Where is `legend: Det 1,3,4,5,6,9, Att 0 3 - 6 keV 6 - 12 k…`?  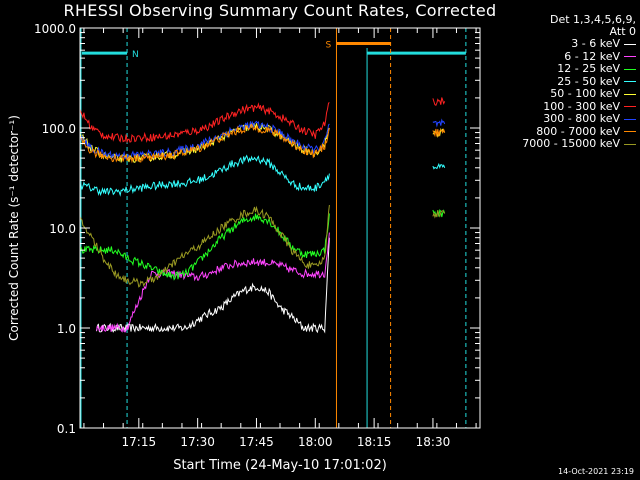
legend: Det 1,3,4,5,6,9, Att 0 3 - 6 keV 6 - 12 k… is located at coordinates (560, 82).